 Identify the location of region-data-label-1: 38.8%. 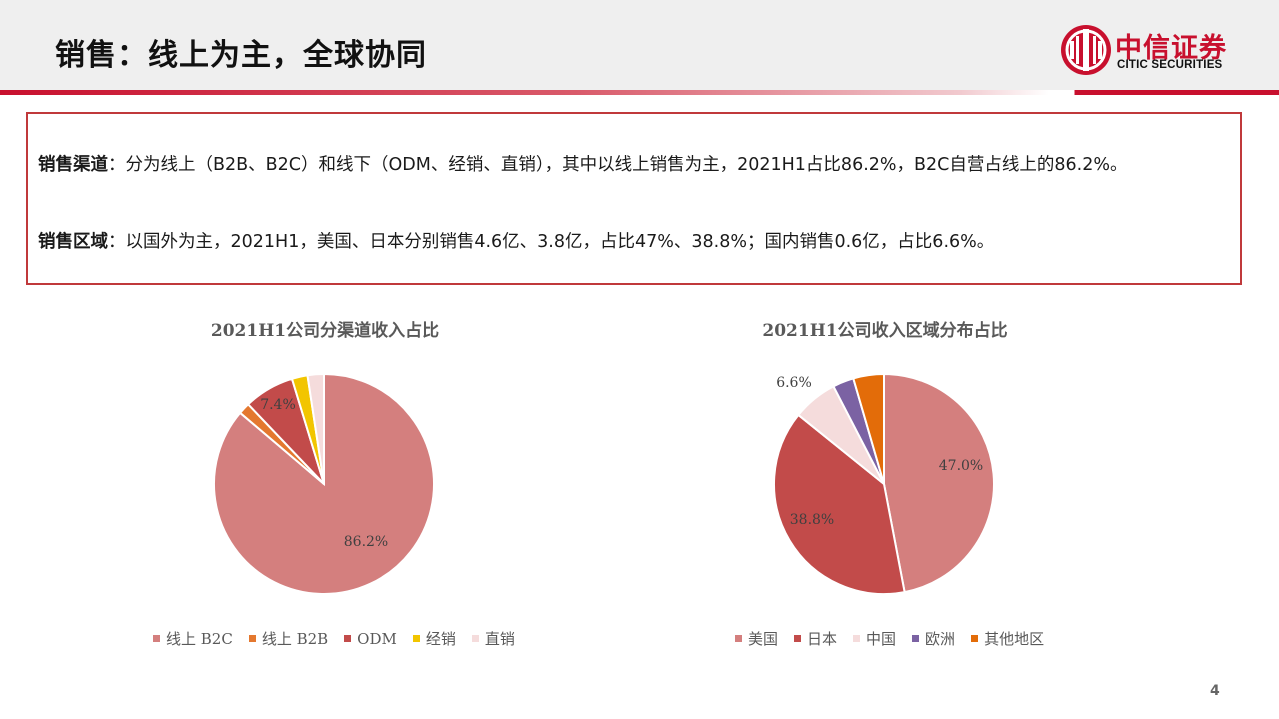
(812, 520).